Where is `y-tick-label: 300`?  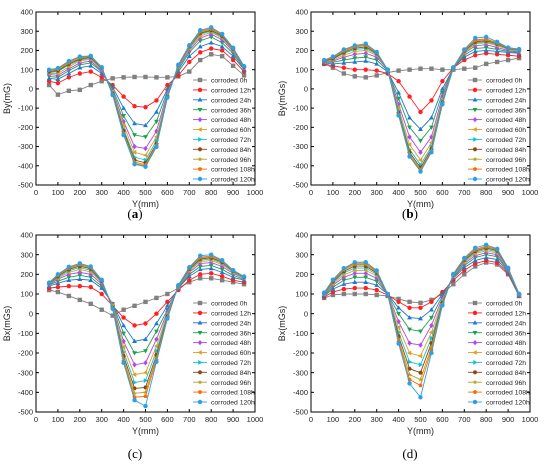
y-tick-label: 300 is located at coordinates (26, 254).